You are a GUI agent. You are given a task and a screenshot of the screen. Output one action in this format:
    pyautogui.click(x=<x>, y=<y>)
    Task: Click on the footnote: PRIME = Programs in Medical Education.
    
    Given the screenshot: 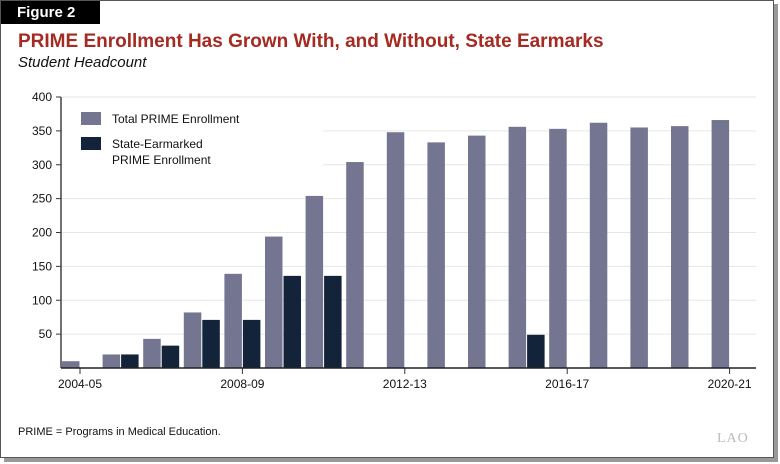 What is the action you would take?
    pyautogui.click(x=119, y=432)
    